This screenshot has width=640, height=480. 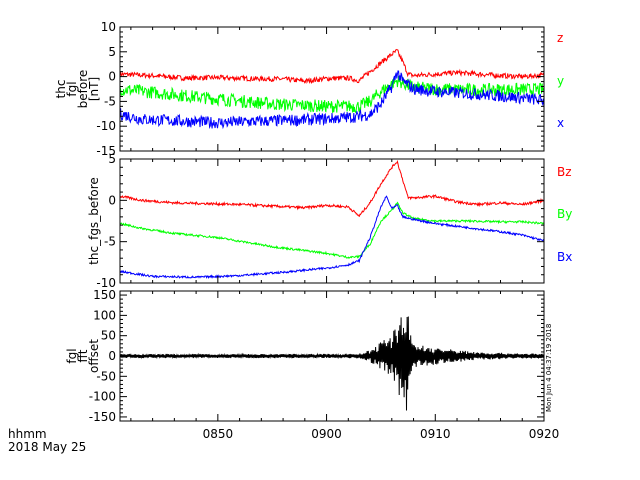 I want to click on legend-entry-x: x, so click(x=560, y=123).